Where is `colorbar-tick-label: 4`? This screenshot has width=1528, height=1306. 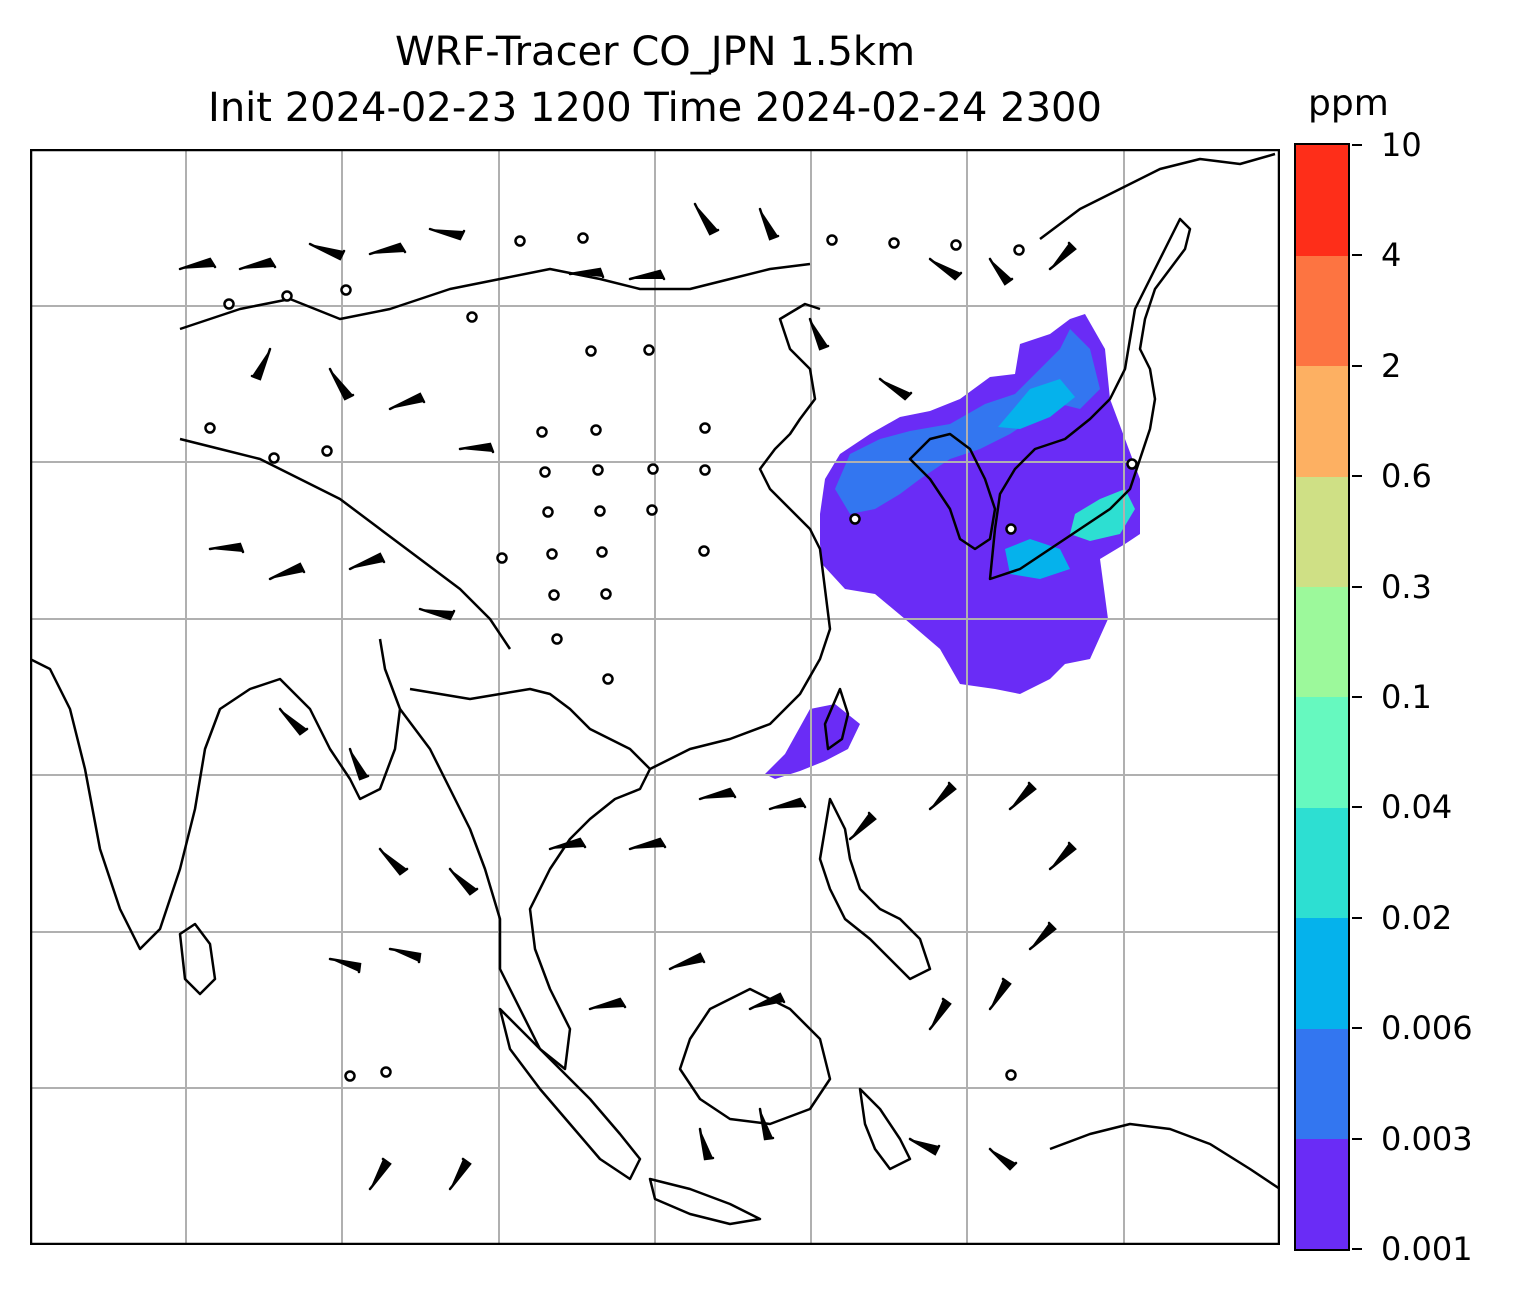
colorbar-tick-label: 4 is located at coordinates (1391, 255).